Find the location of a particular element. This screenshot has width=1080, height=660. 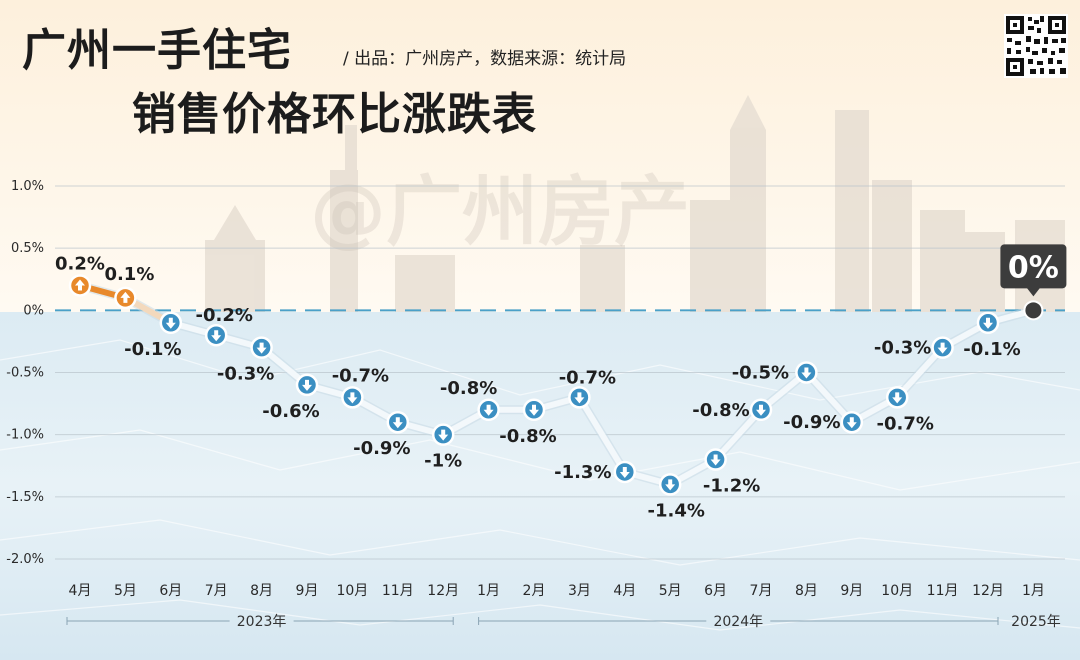

x-tick-label: 2月 is located at coordinates (534, 591).